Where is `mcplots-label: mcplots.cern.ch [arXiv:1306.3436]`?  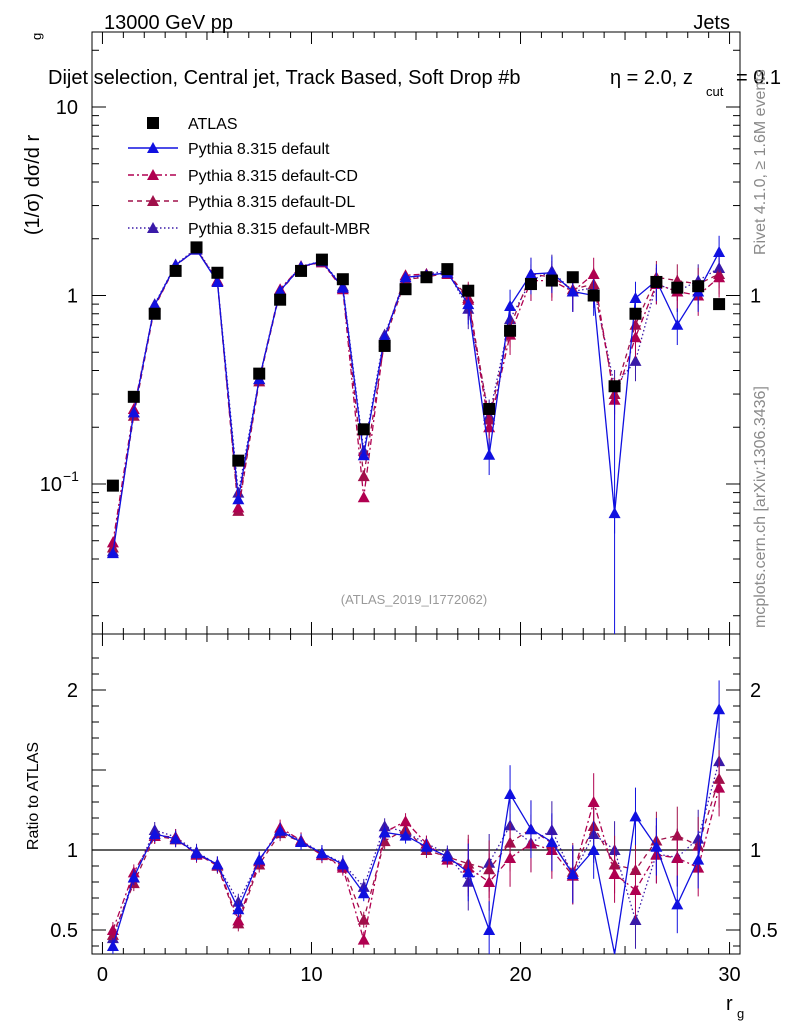
mcplots-label: mcplots.cern.ch [arXiv:1306.3436] is located at coordinates (760, 507).